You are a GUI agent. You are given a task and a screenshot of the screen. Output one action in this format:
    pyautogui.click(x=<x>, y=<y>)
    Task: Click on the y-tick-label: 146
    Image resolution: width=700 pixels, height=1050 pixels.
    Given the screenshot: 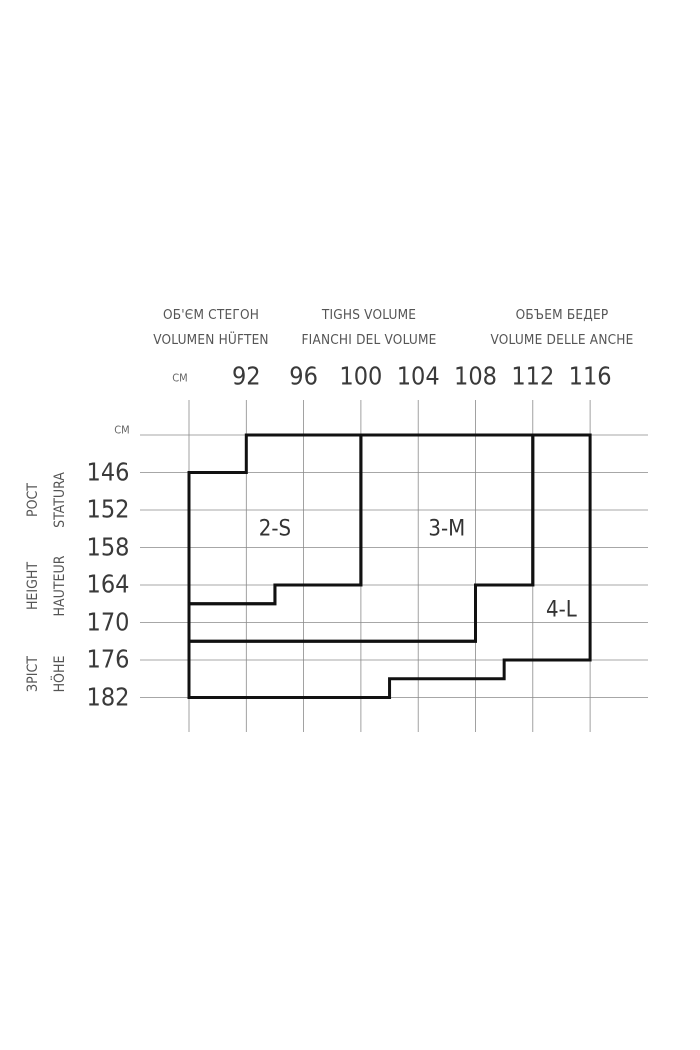 What is the action you would take?
    pyautogui.click(x=108, y=471)
    